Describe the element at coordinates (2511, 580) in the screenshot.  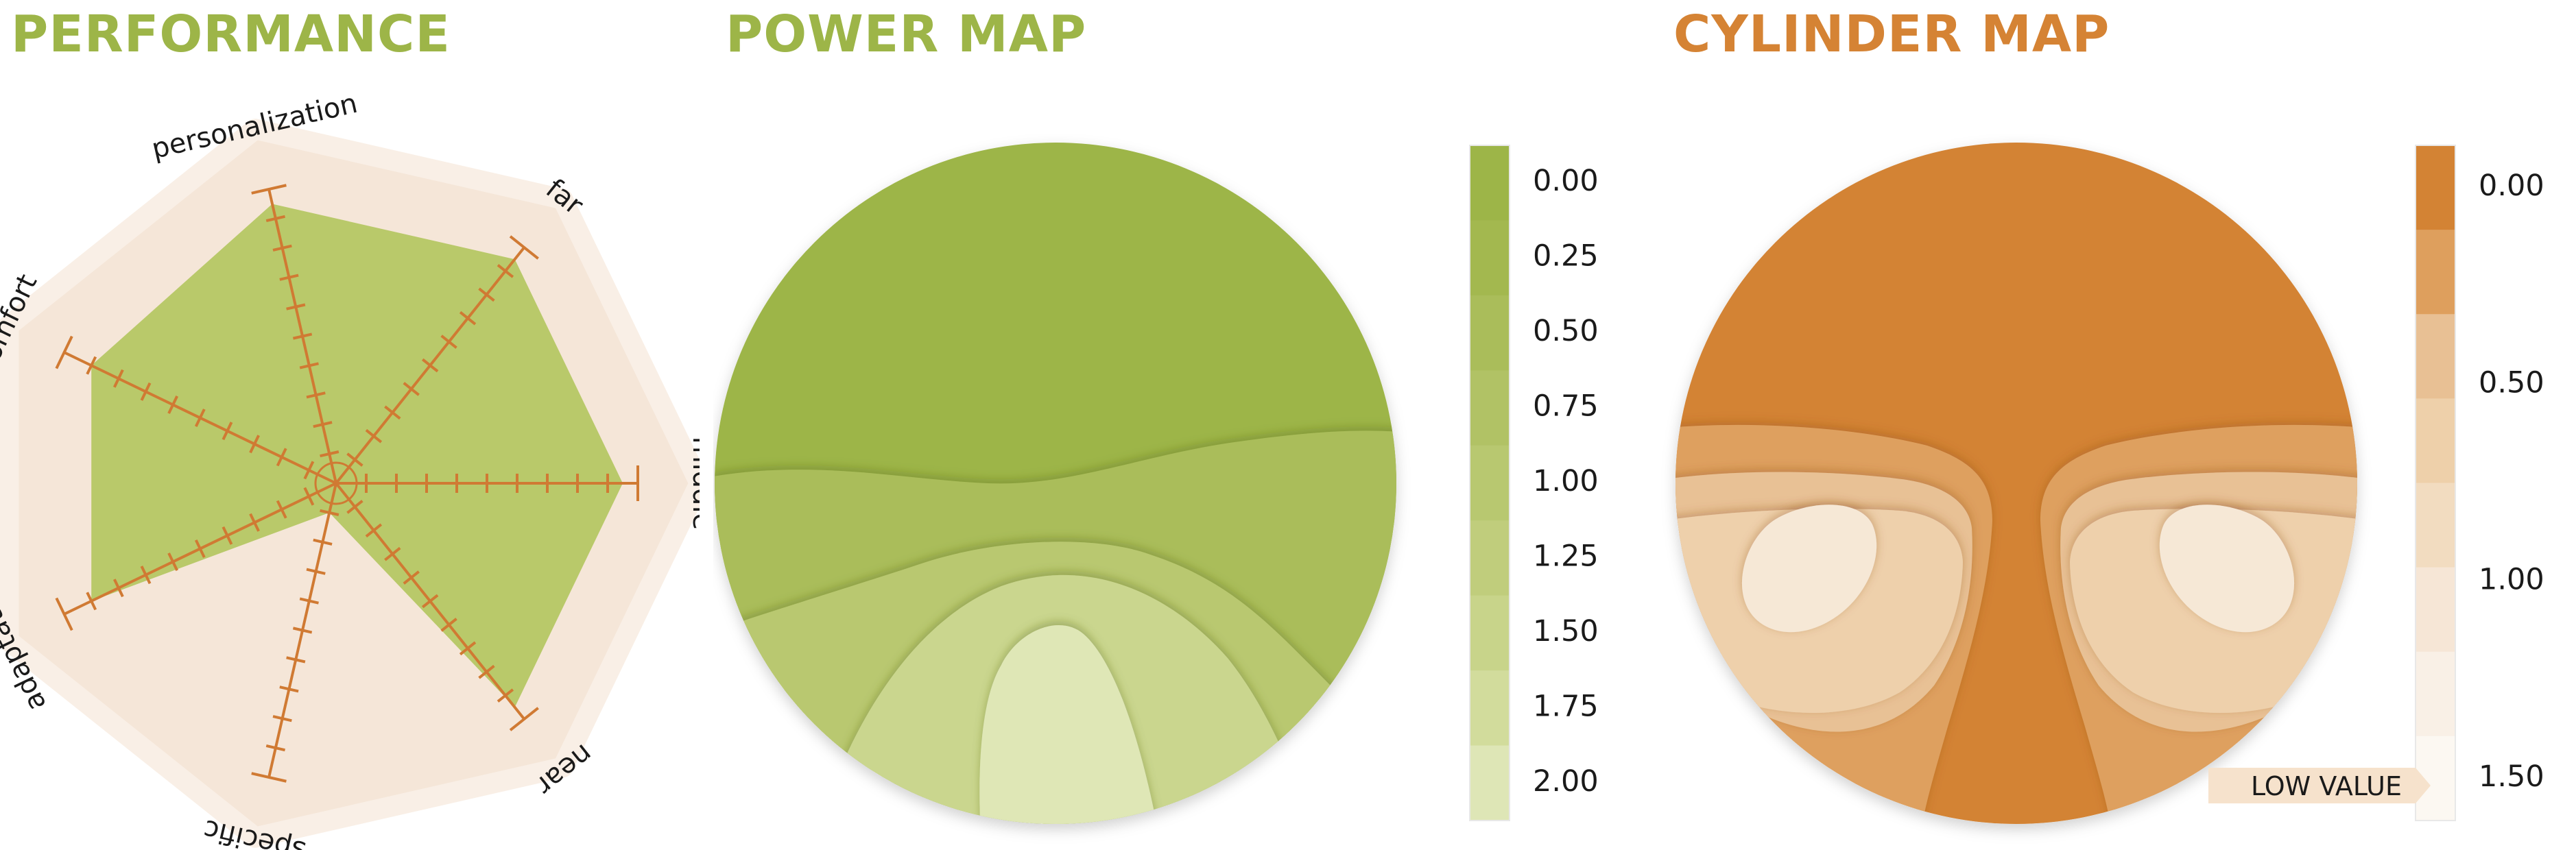
I see `cylinder-colorbar-tick: 1.00` at that location.